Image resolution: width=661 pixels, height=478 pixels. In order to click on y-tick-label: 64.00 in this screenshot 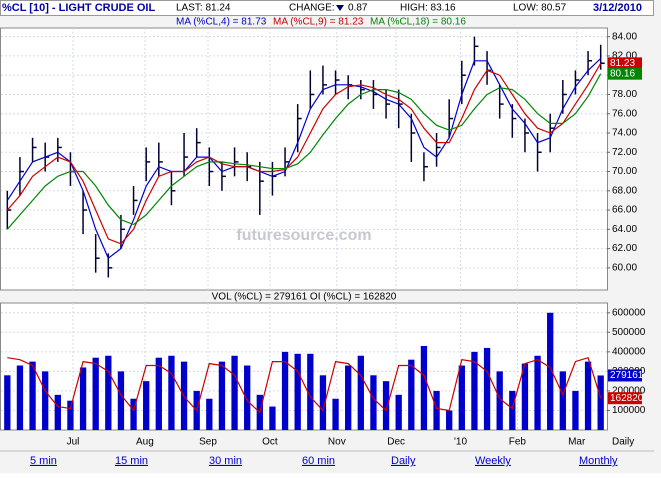, I will do `click(624, 229)`.